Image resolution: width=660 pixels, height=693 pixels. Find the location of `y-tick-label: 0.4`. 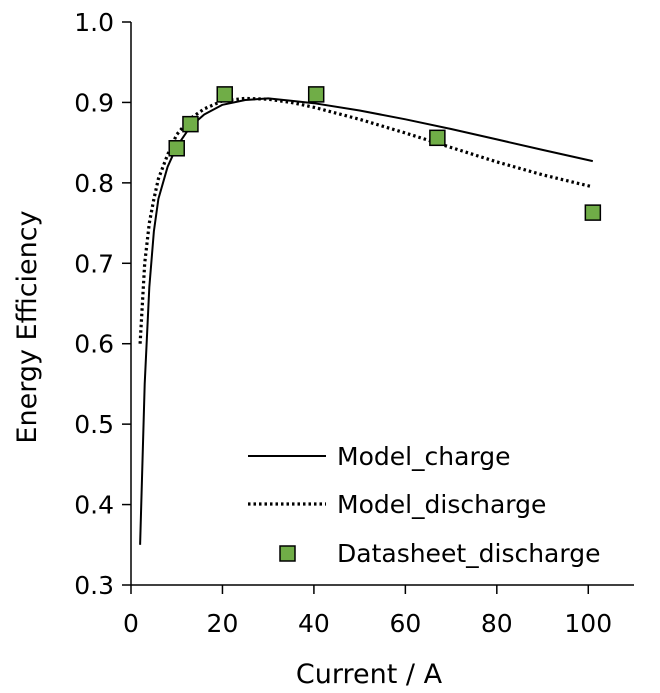

y-tick-label: 0.4 is located at coordinates (94, 505).